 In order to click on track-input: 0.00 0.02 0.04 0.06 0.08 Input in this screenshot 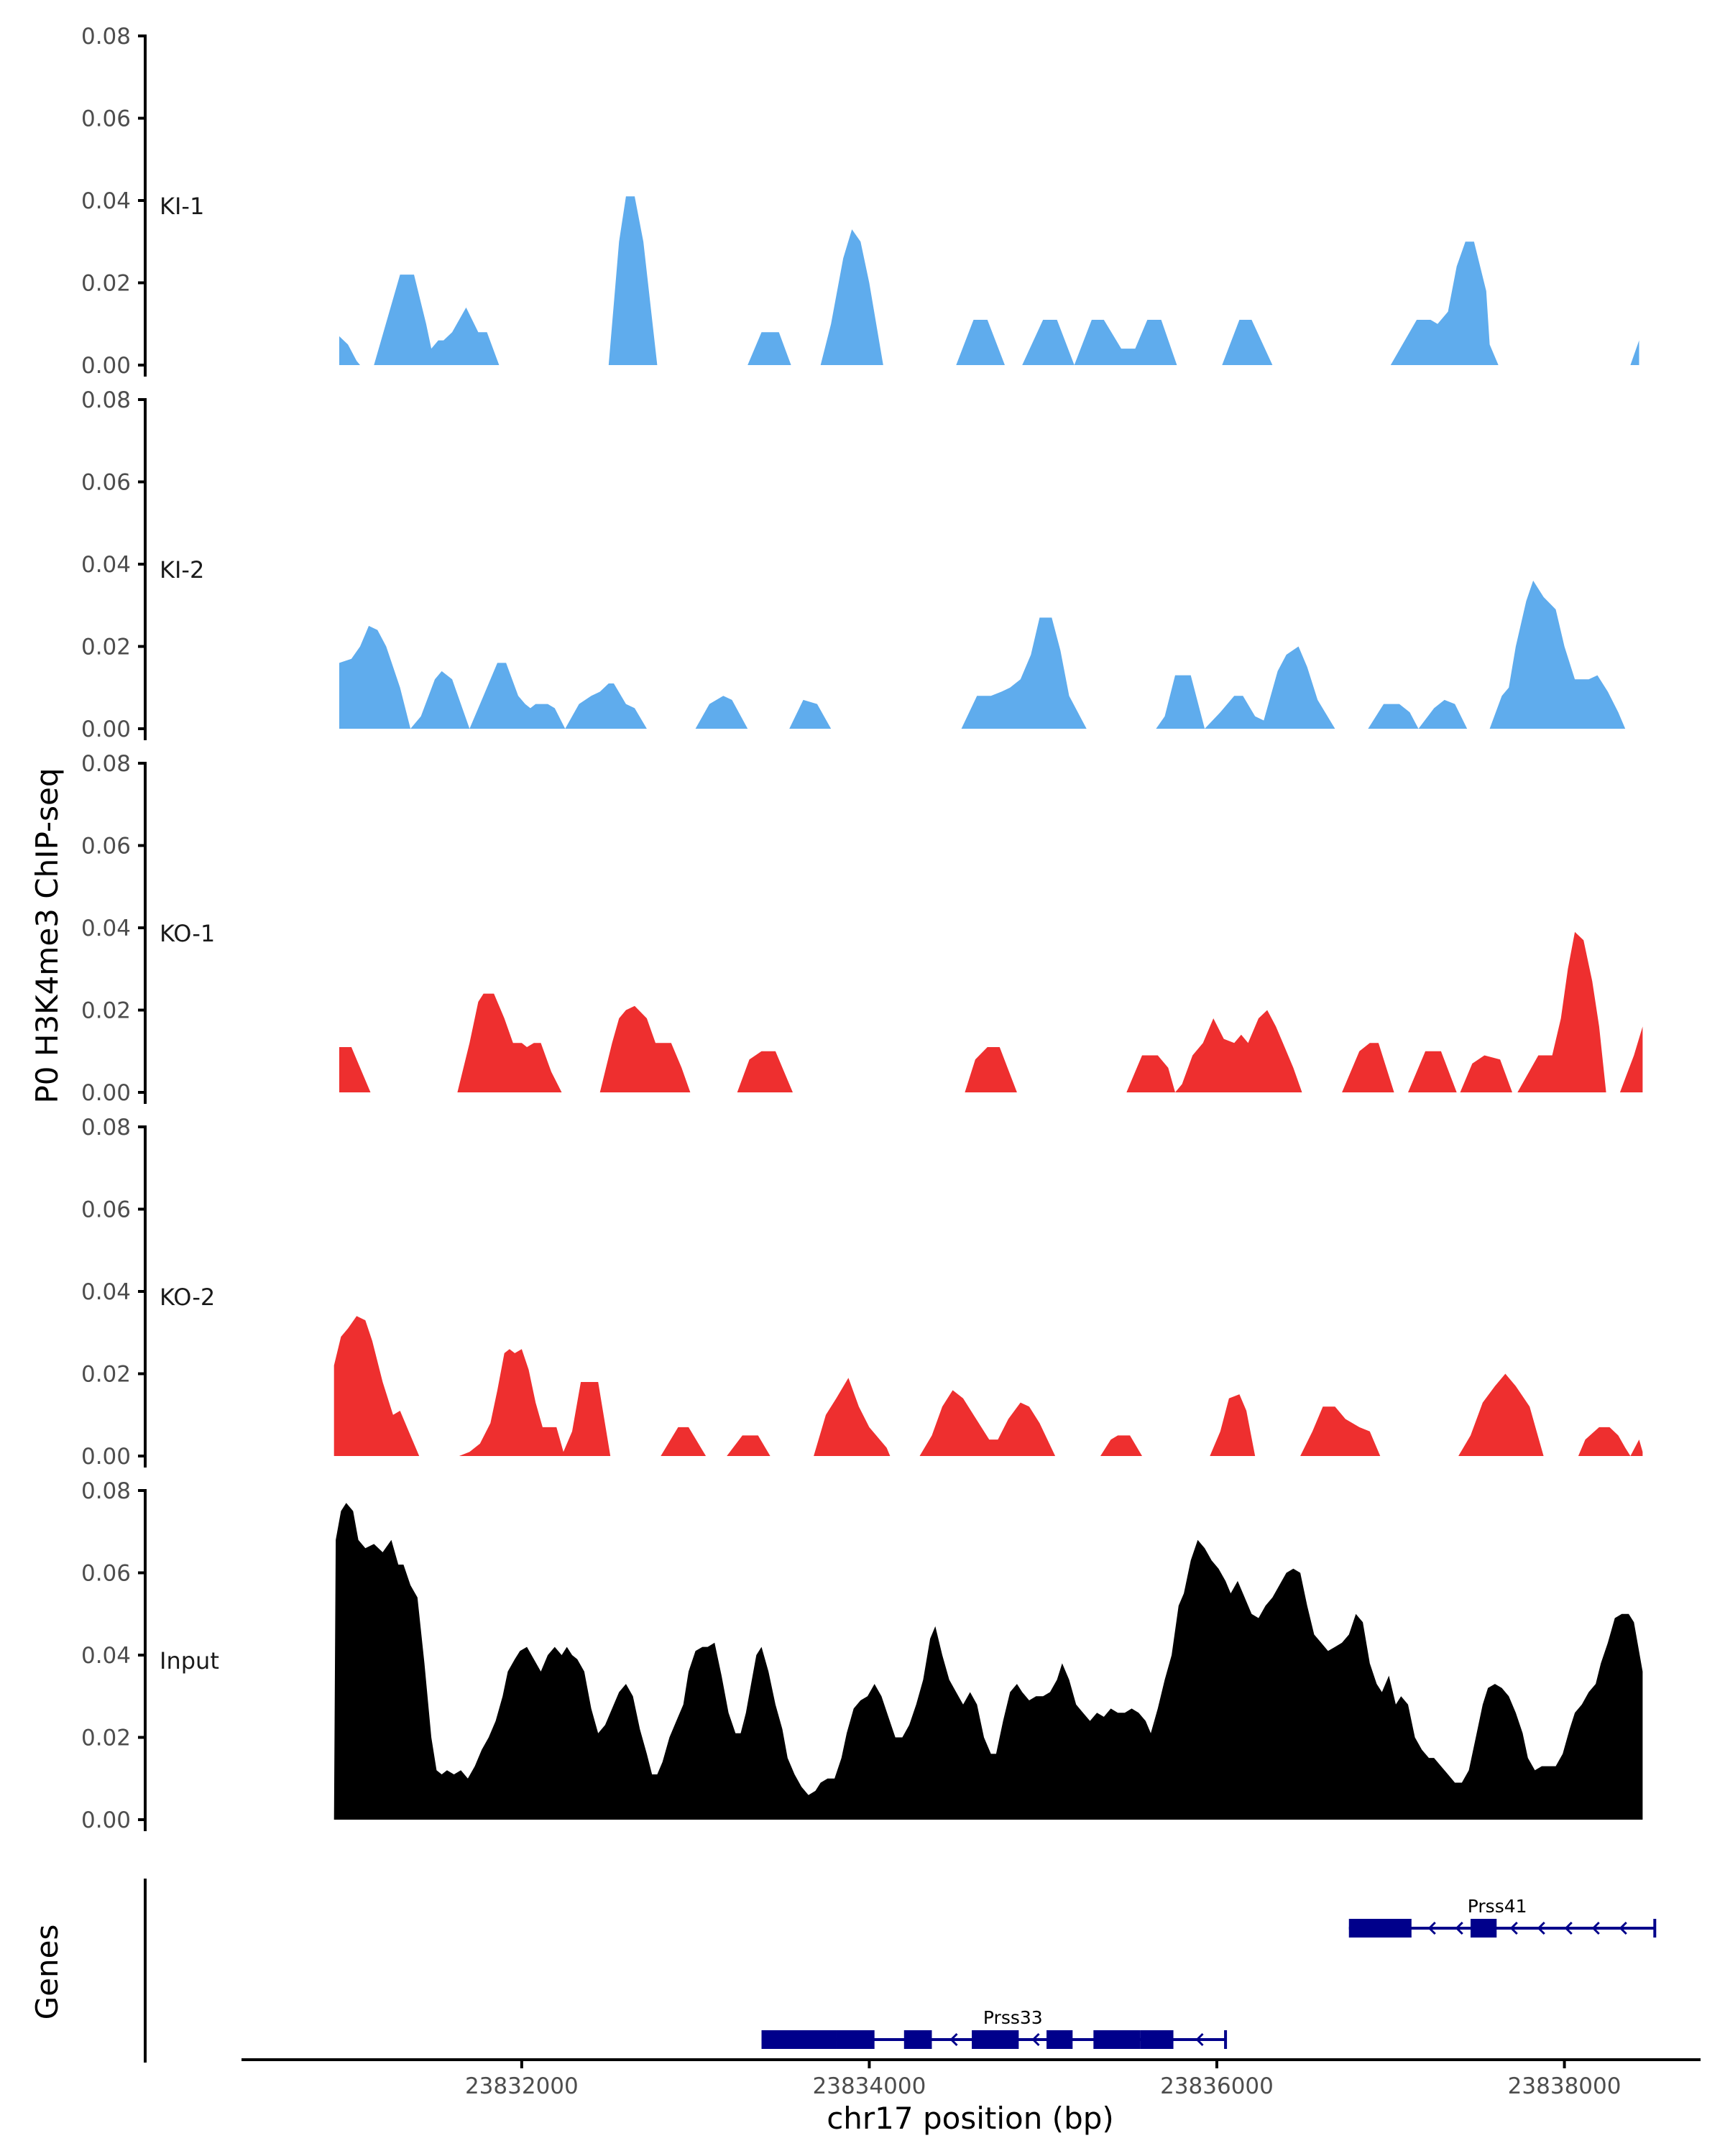, I will do `click(862, 1655)`.